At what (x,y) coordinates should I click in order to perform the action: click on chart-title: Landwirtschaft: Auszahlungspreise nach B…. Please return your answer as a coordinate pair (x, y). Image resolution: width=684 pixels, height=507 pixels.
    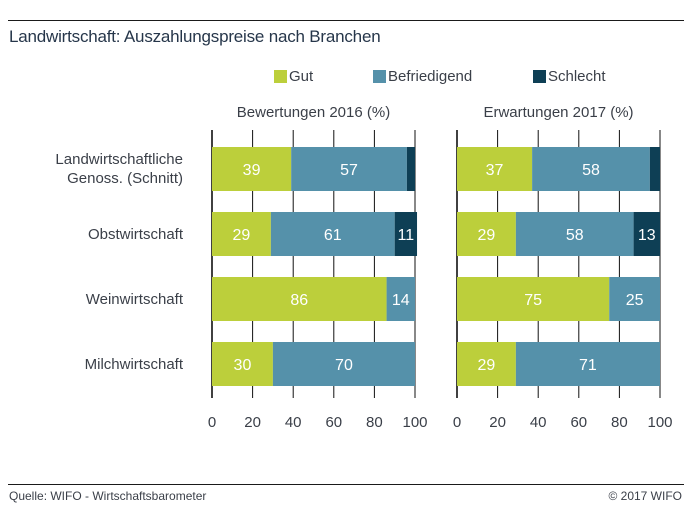
    Looking at the image, I should click on (195, 36).